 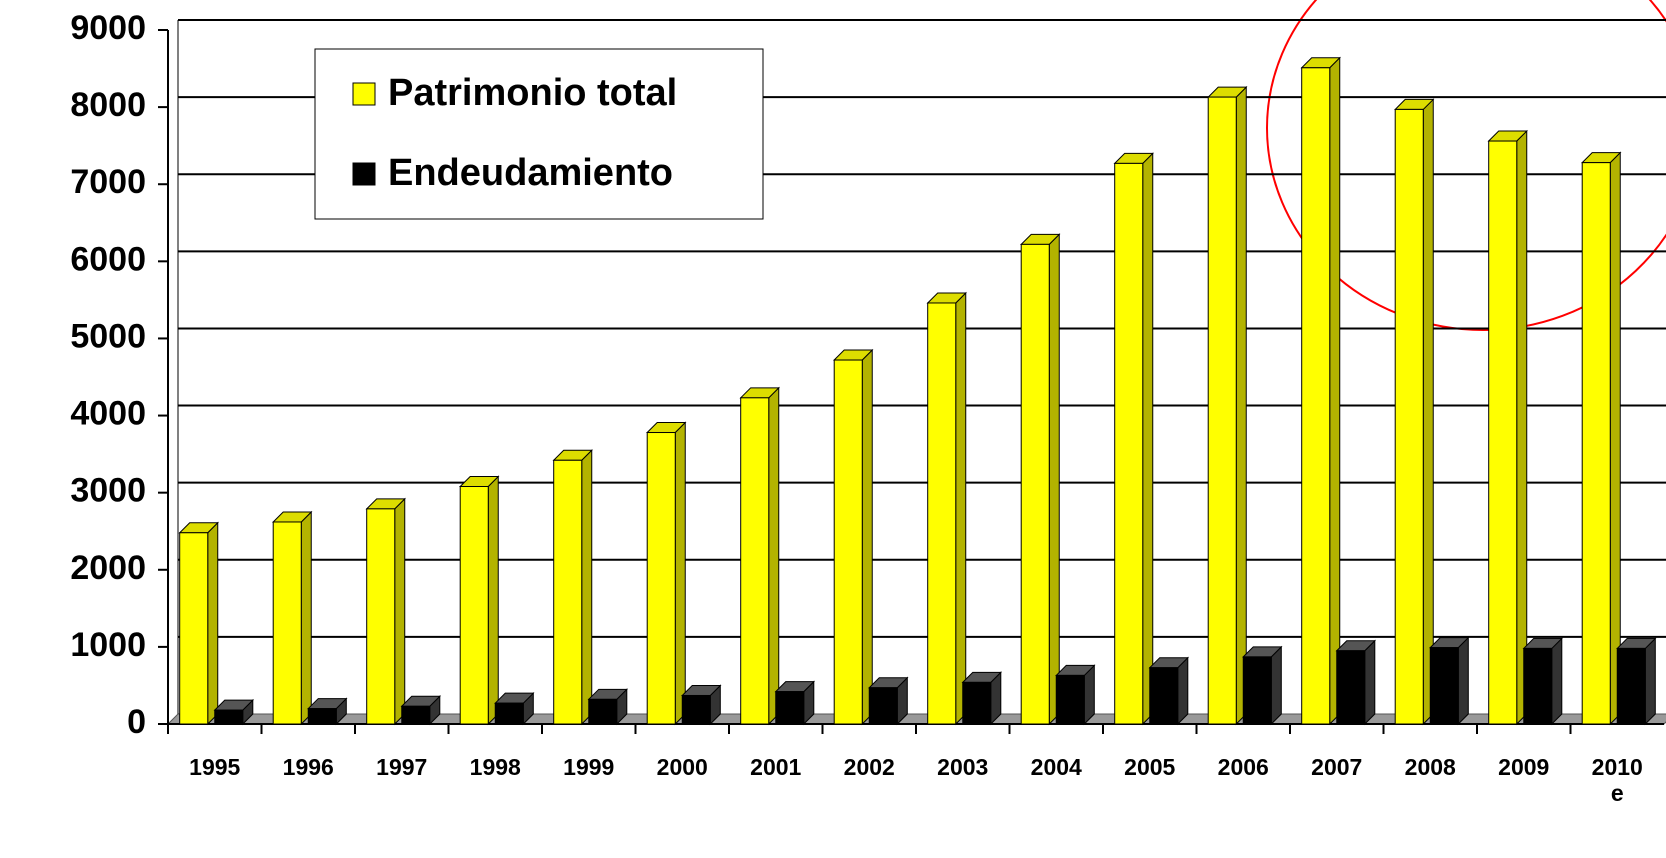 What do you see at coordinates (1337, 767) in the screenshot?
I see `x-tick-label: 2007` at bounding box center [1337, 767].